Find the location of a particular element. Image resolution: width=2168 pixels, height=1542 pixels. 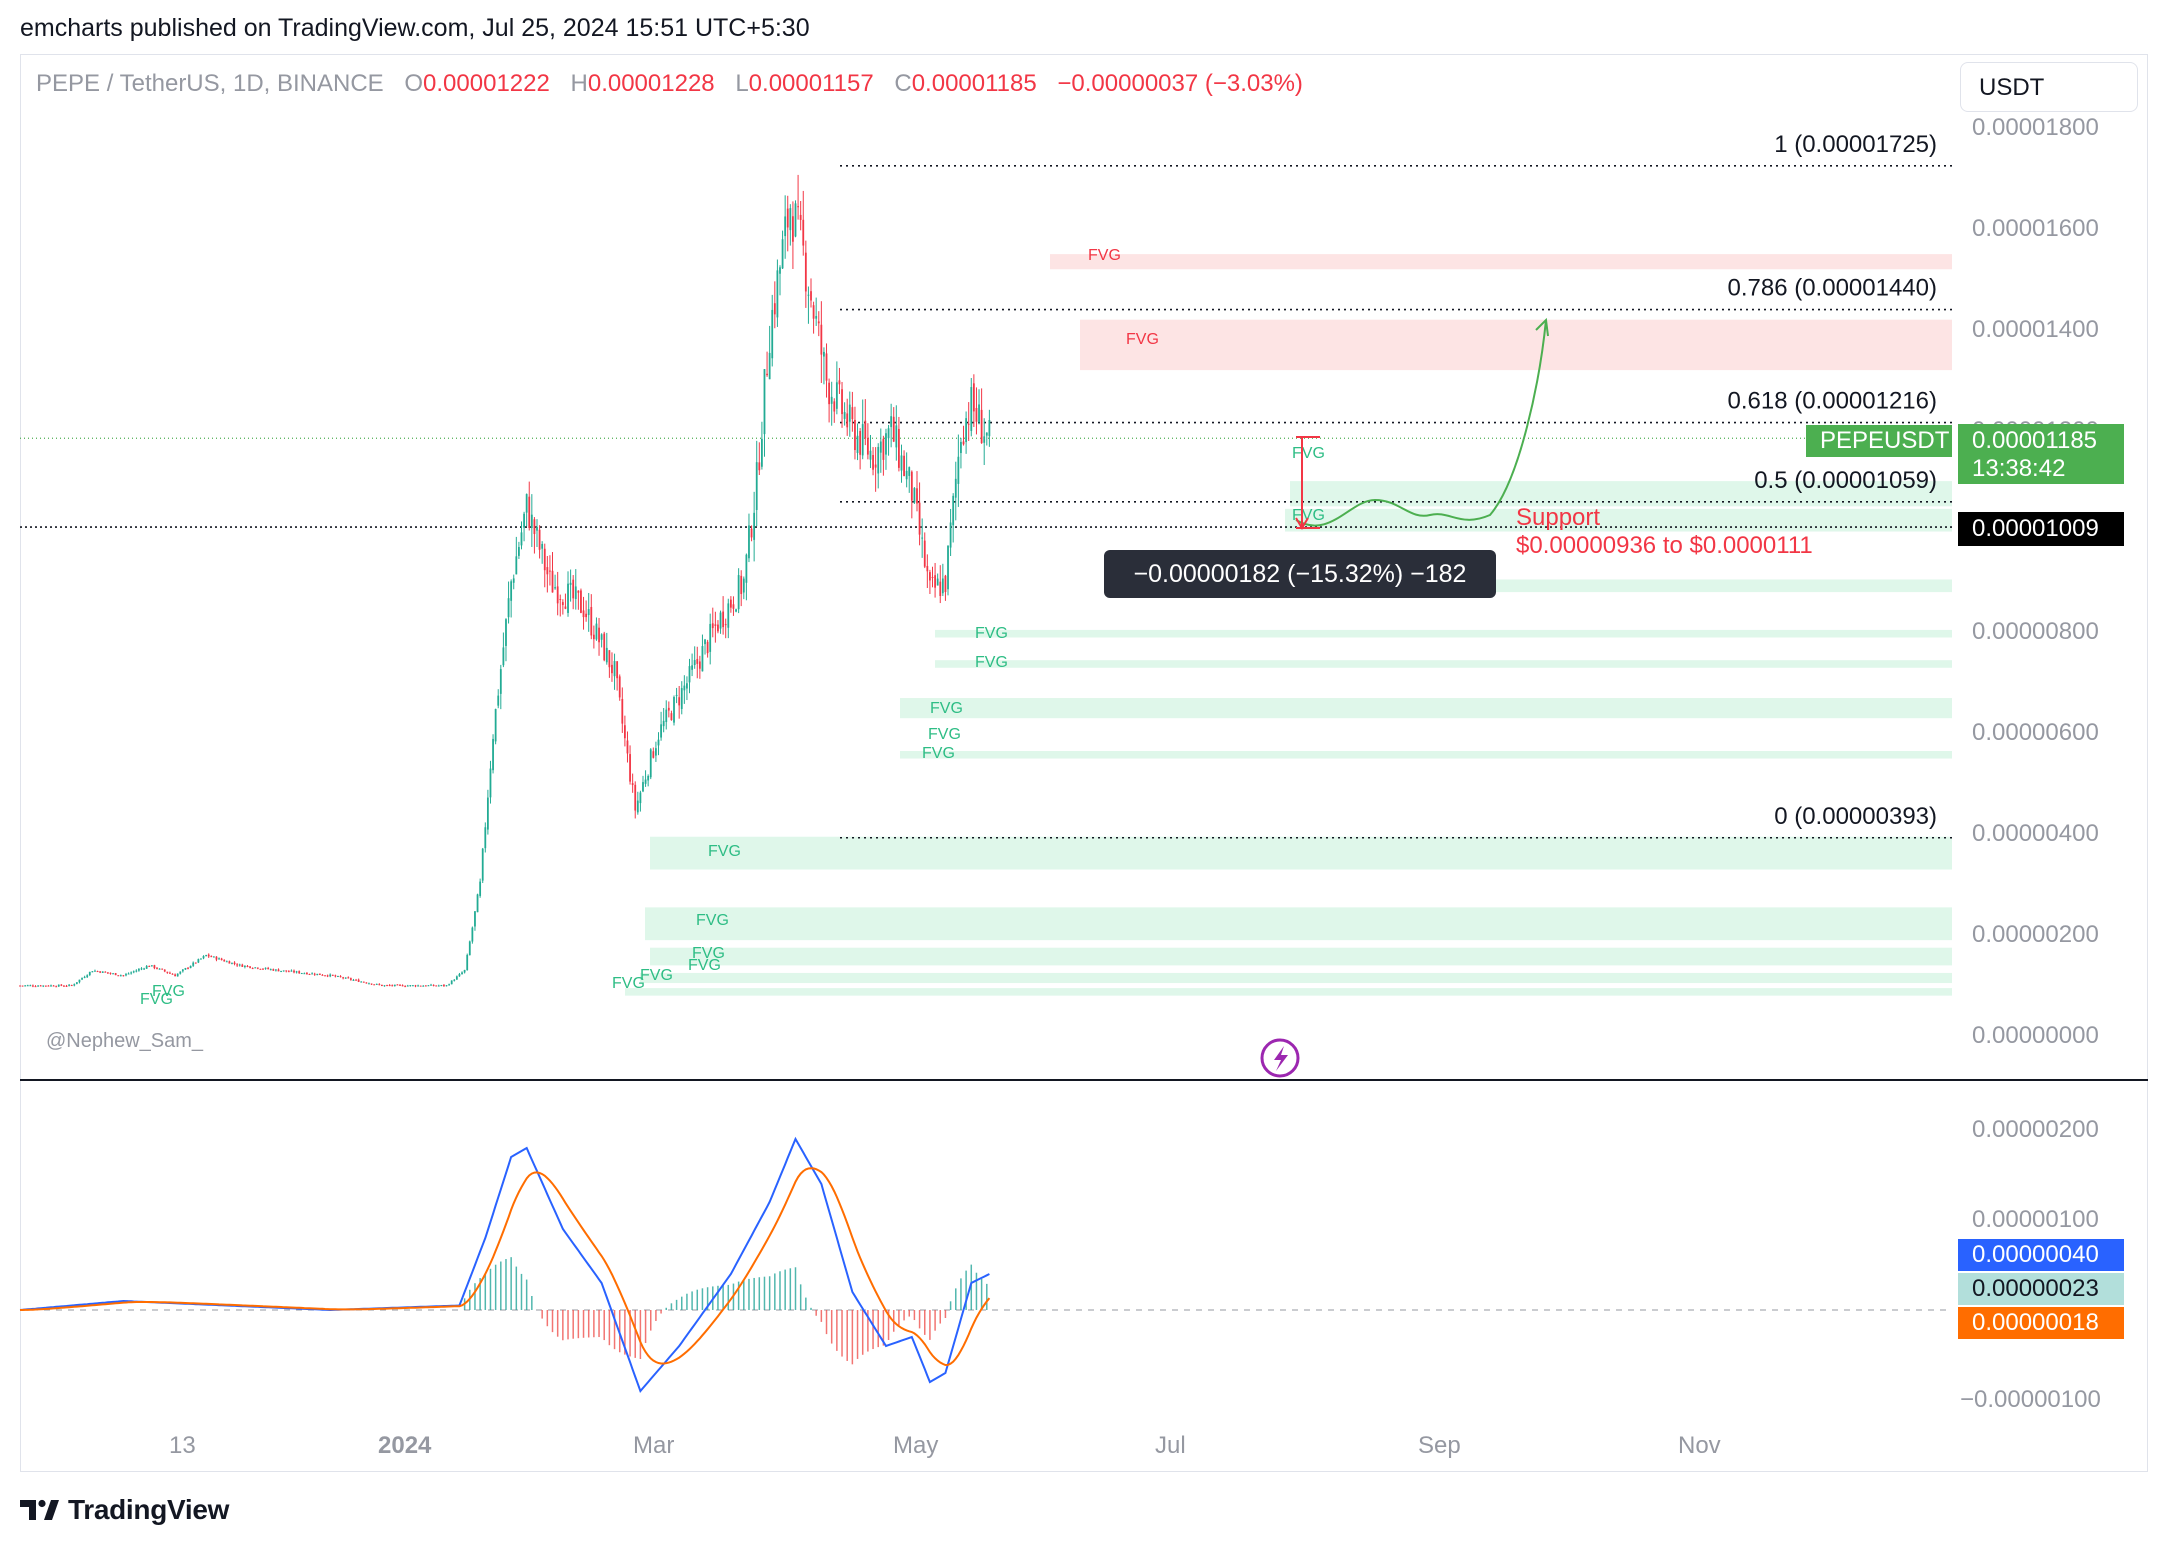

projected-path is located at coordinates (1421, 423).